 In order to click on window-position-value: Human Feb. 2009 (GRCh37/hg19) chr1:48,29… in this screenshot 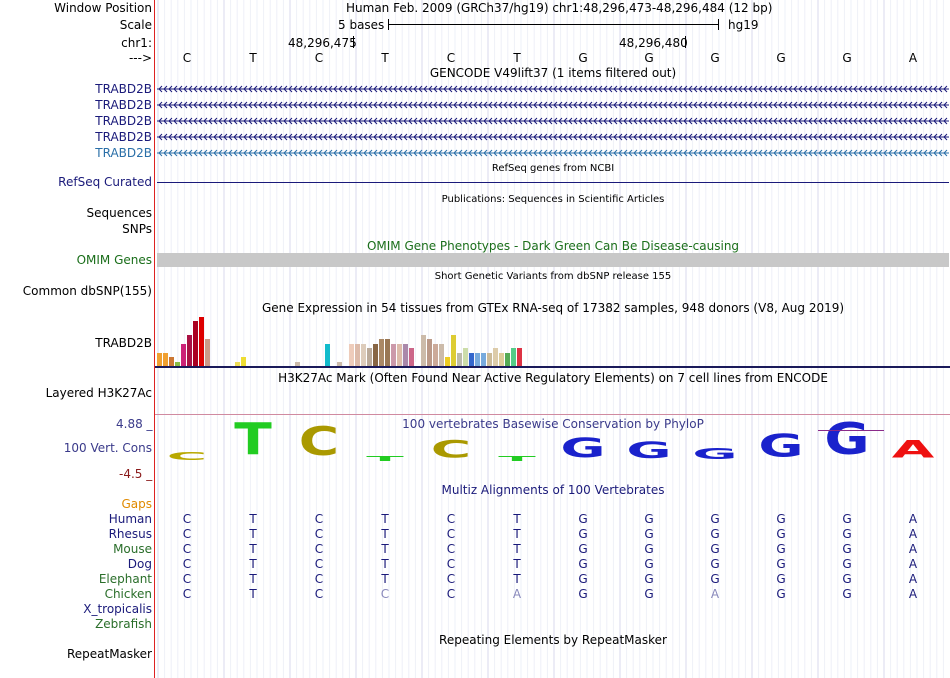, I will do `click(559, 8)`.